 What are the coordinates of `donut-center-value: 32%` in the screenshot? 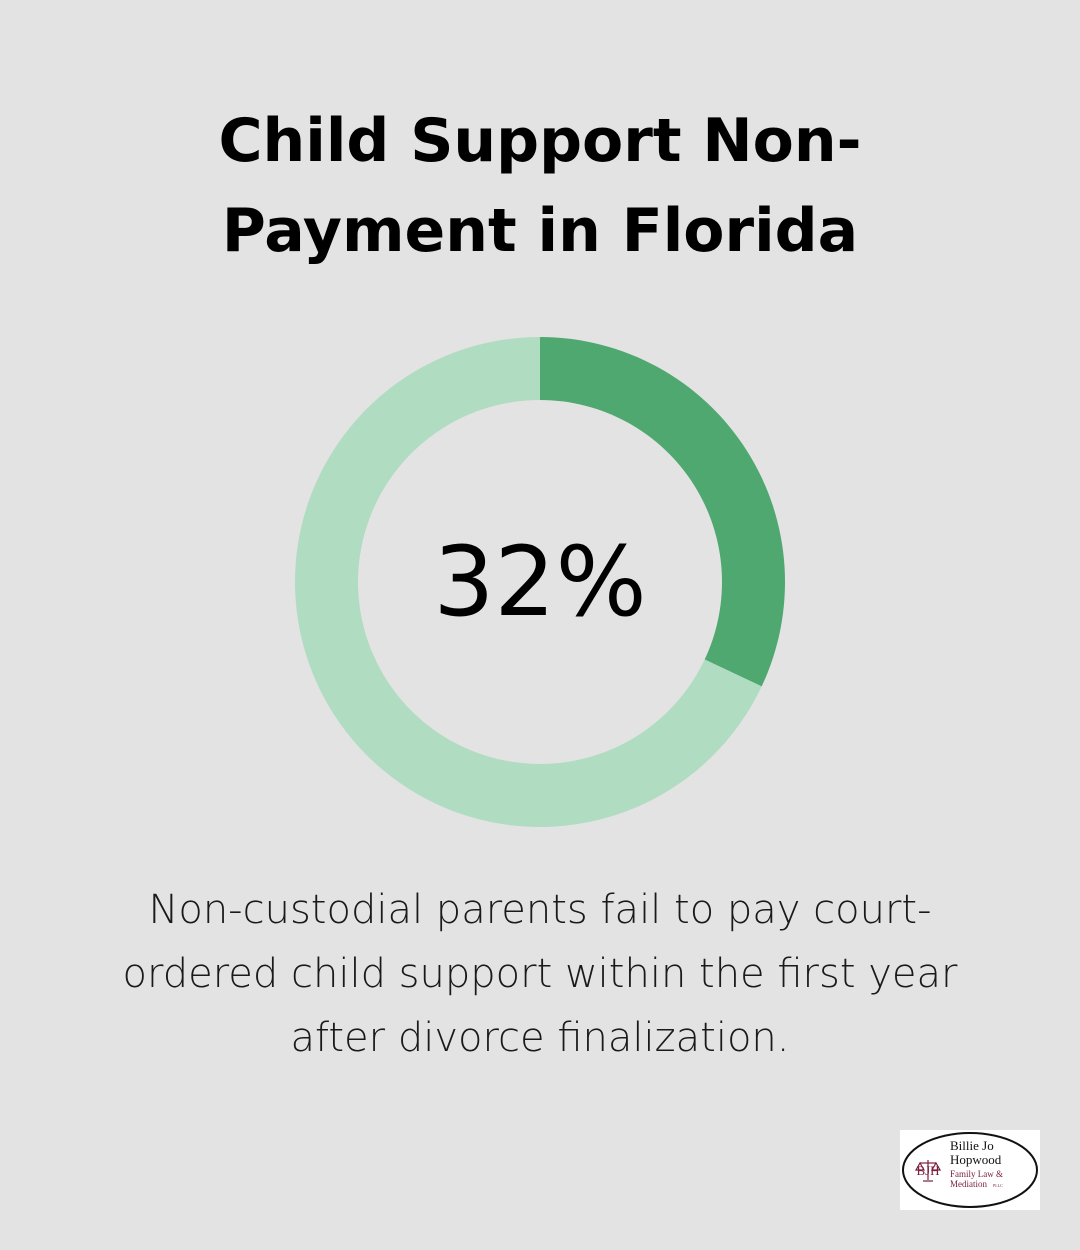 It's located at (540, 582).